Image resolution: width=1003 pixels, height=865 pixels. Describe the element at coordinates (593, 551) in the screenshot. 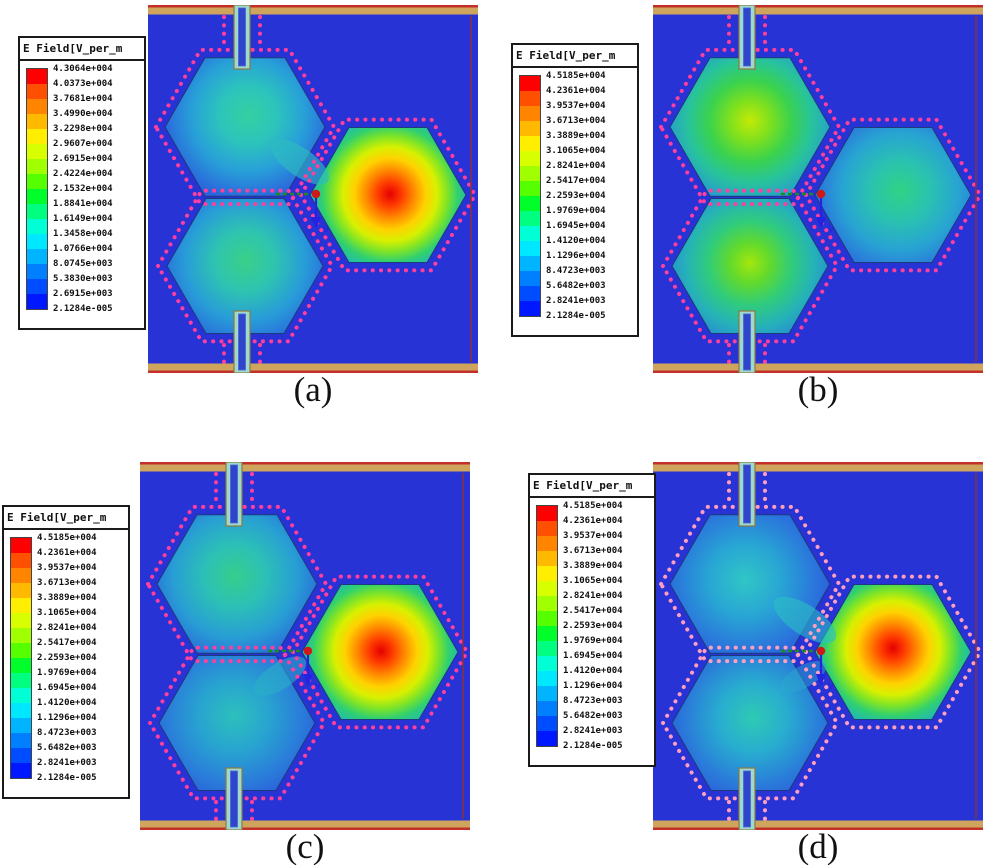

I see `legend-value: 3.6713e+004` at that location.